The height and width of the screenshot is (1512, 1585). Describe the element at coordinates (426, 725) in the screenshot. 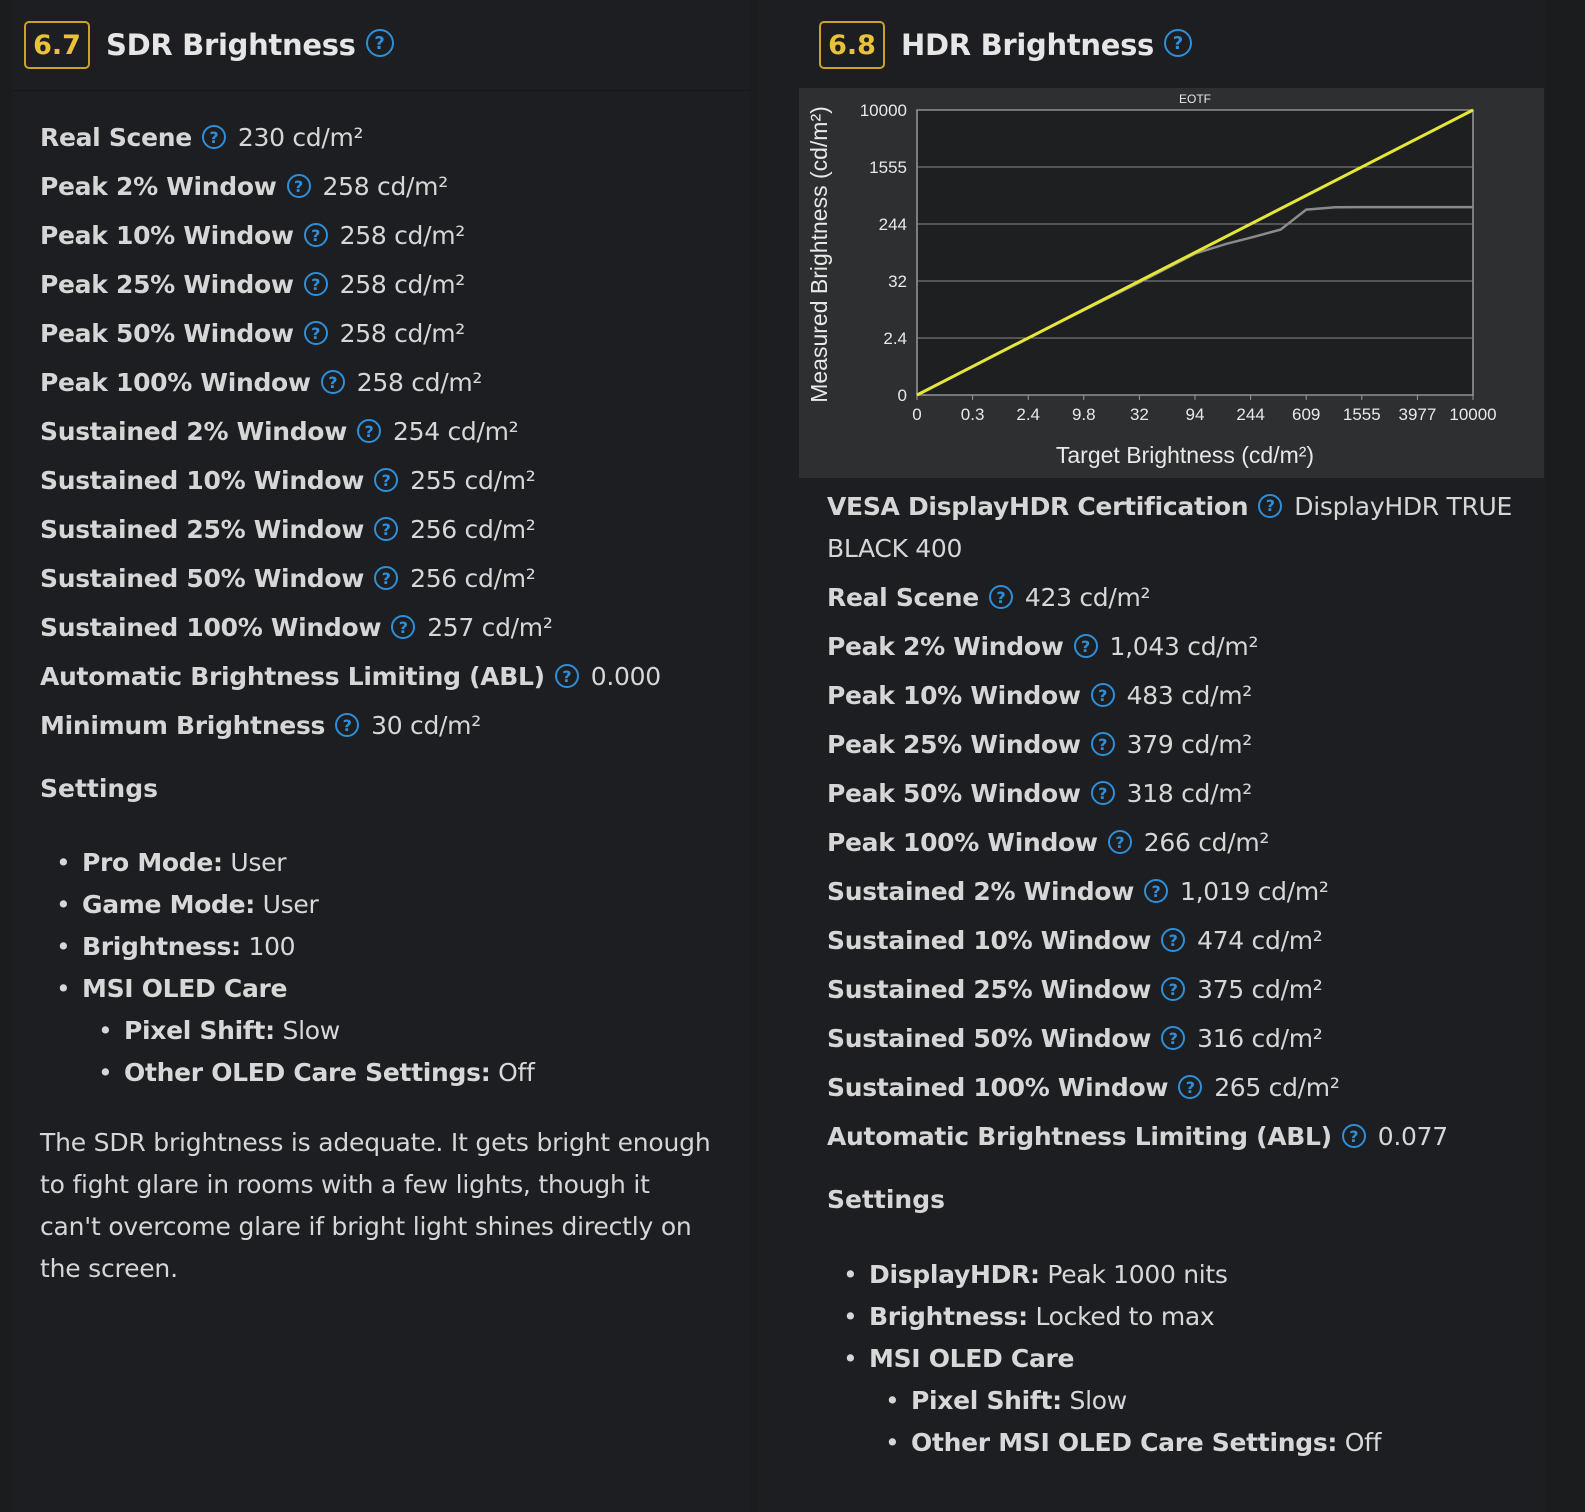

I see `metric-value: 30 cd/m²` at that location.